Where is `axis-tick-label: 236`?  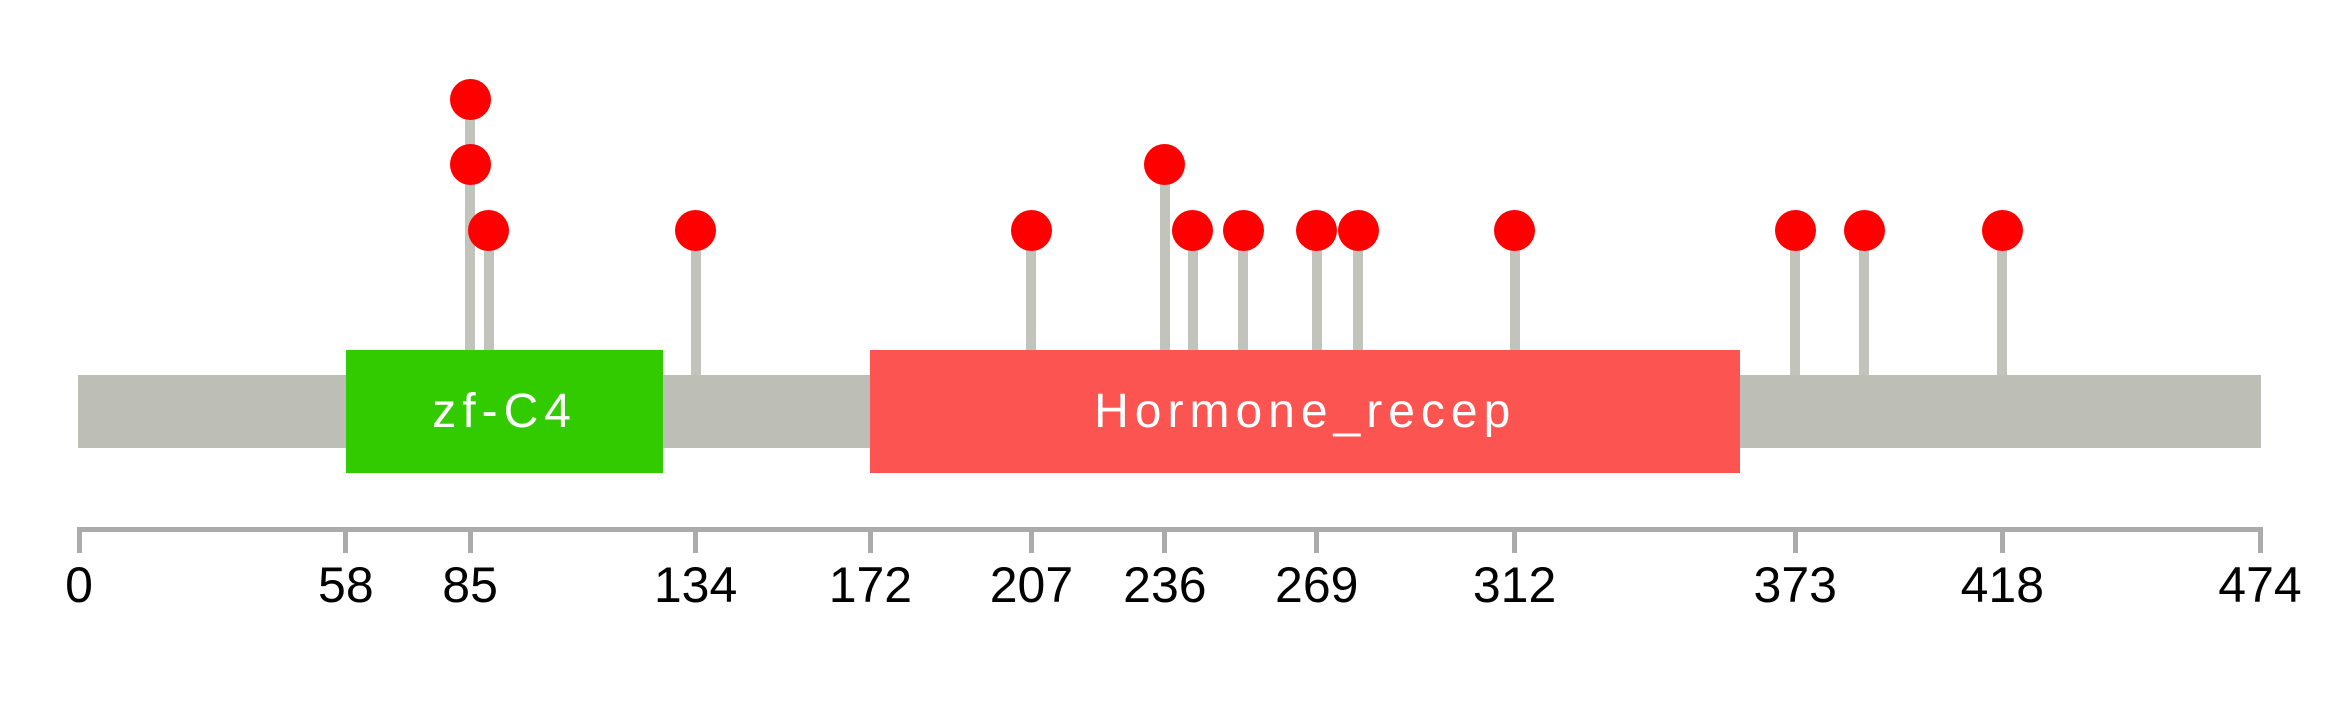 axis-tick-label: 236 is located at coordinates (1165, 585).